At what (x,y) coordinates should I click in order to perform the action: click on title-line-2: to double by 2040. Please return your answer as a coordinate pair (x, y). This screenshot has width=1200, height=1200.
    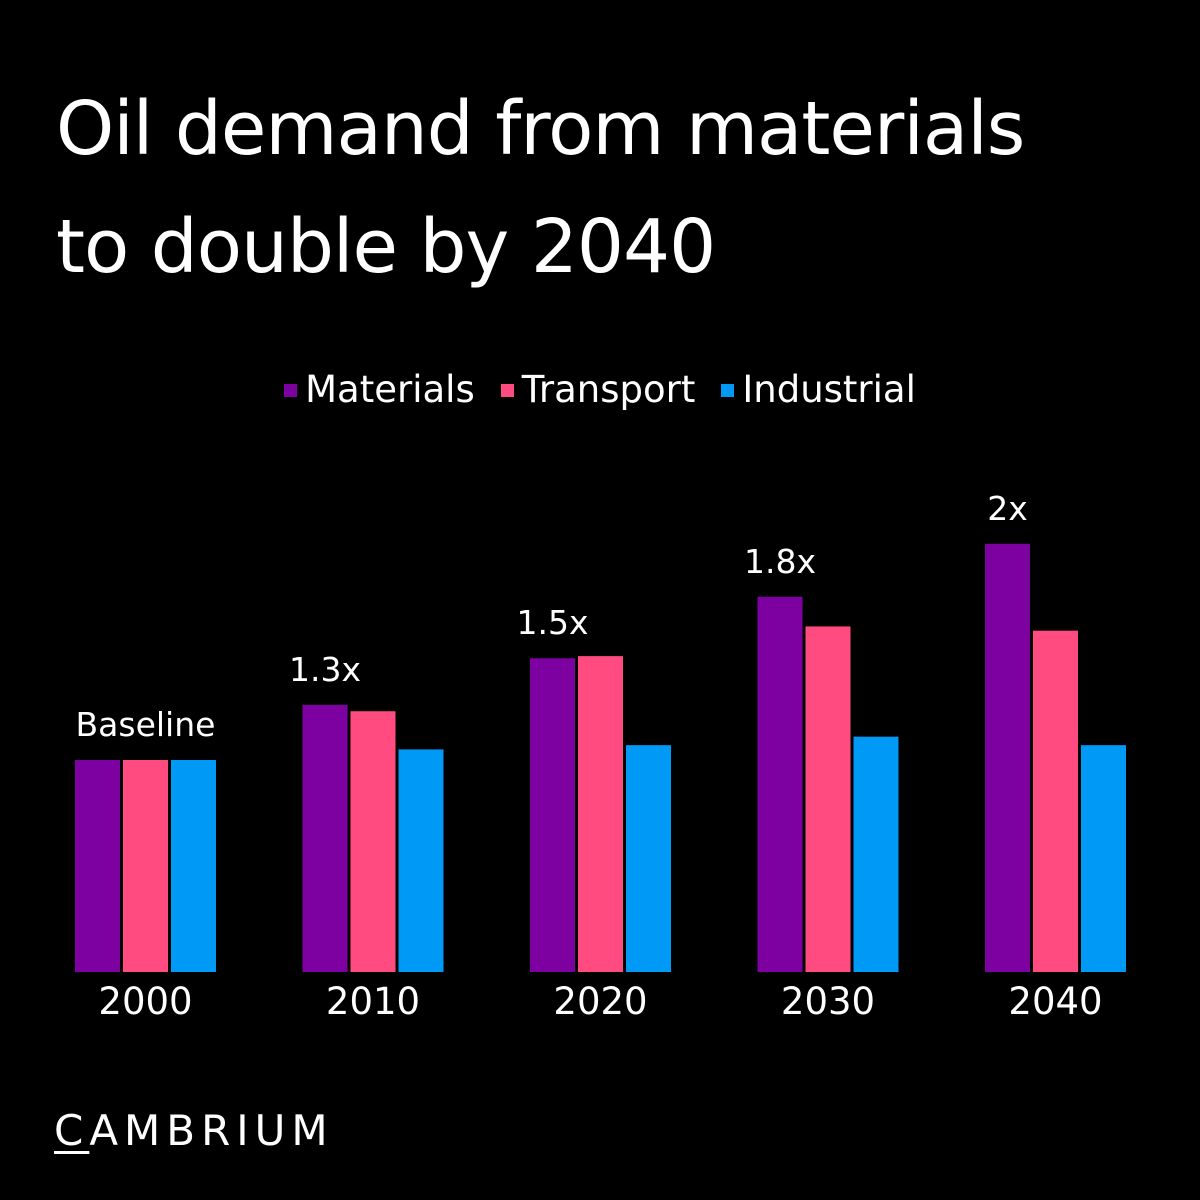
    Looking at the image, I should click on (386, 247).